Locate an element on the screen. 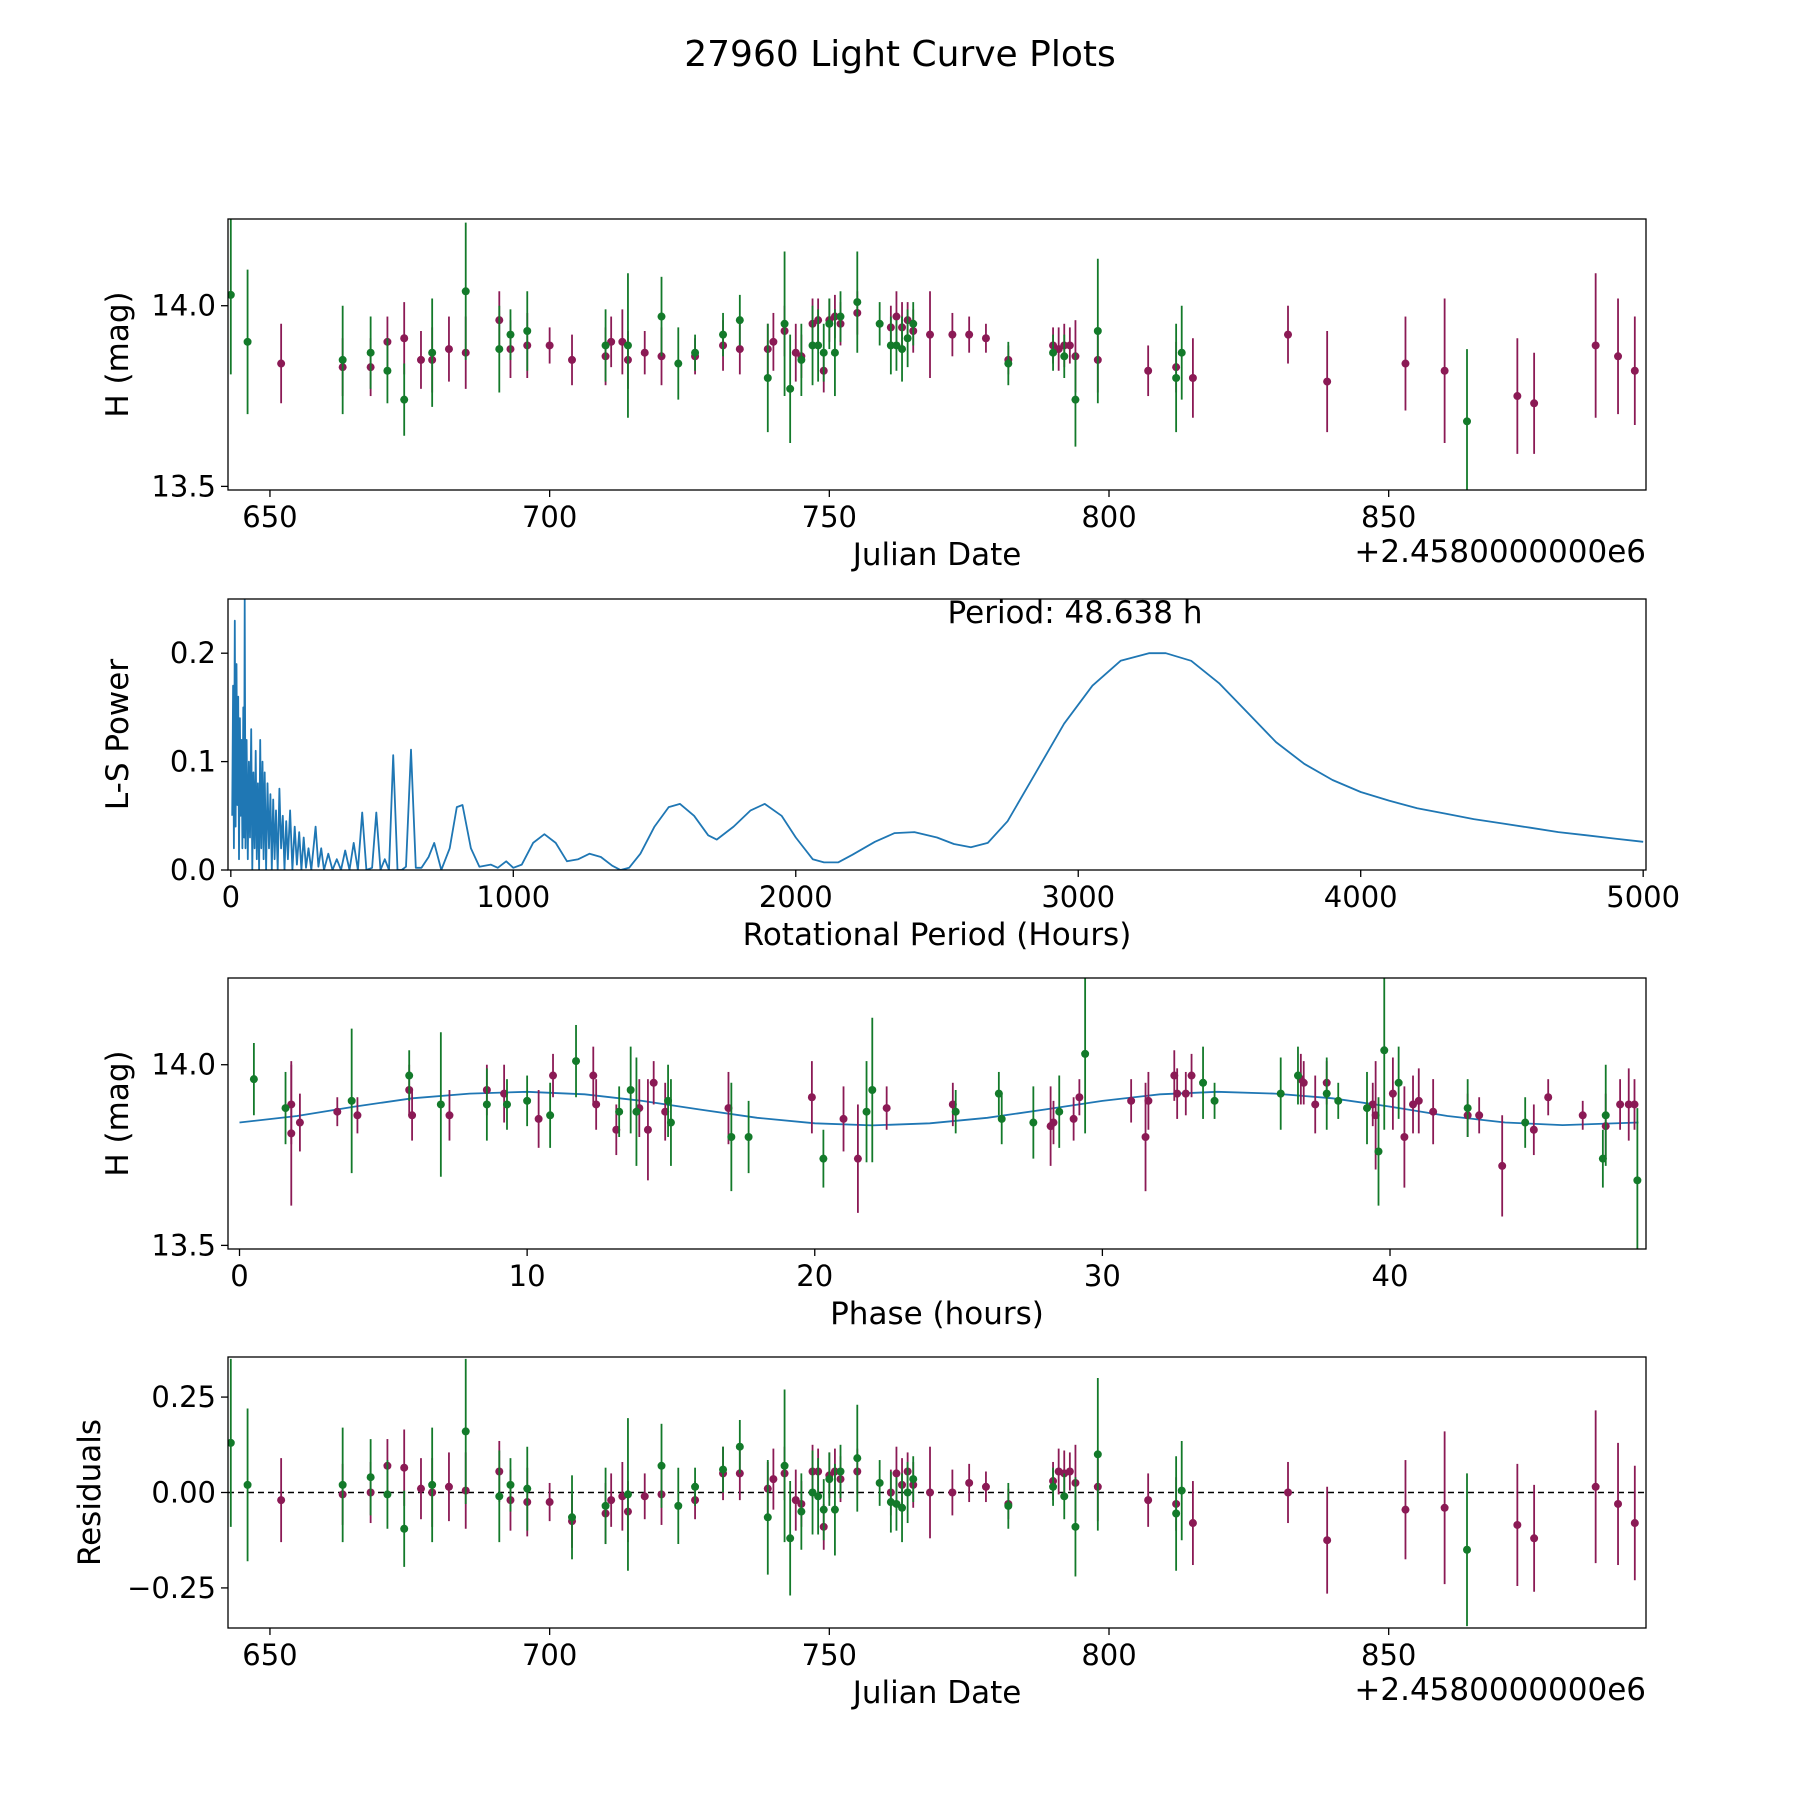 The width and height of the screenshot is (1800, 1804). p4-ylabel: Residuals is located at coordinates (90, 1492).